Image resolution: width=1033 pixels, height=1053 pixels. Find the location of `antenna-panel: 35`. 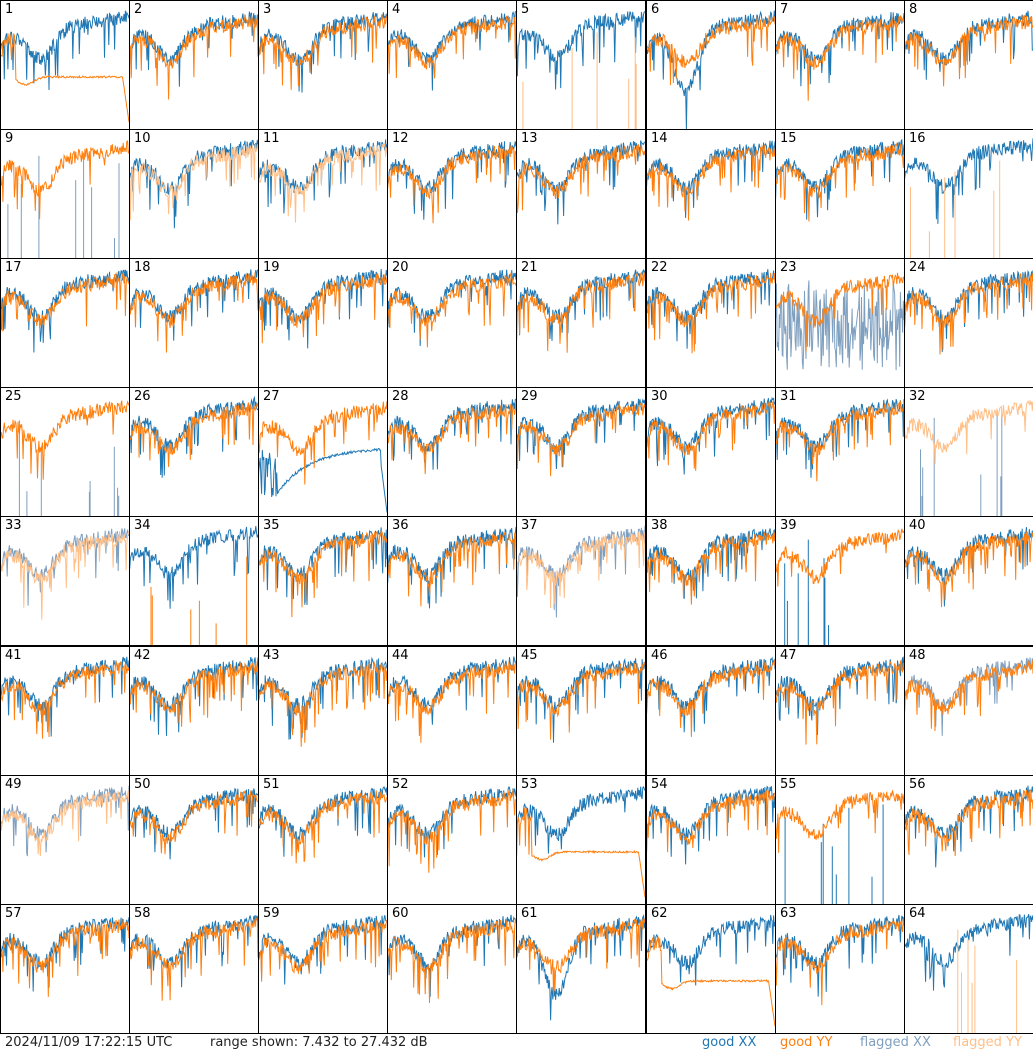

antenna-panel: 35 is located at coordinates (323, 581).